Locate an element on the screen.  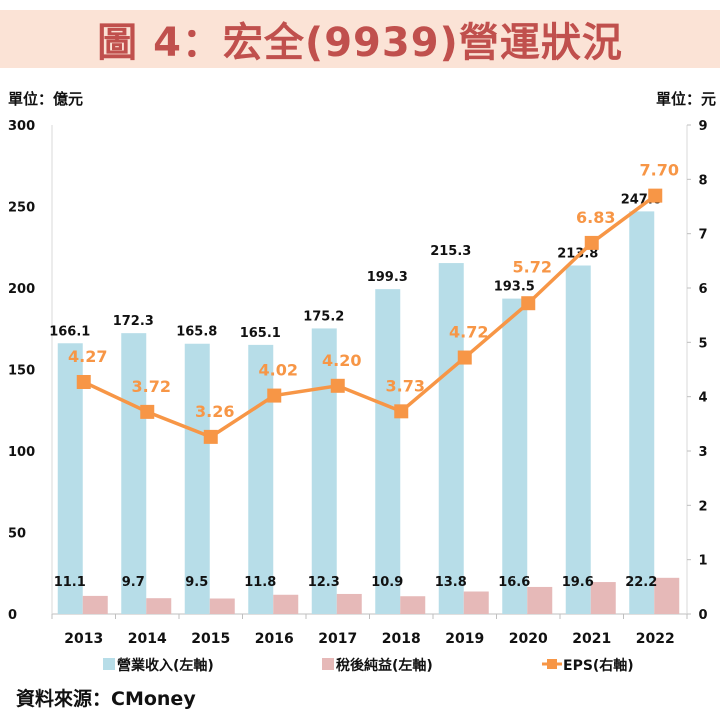
revenue-data-label: 199.3 is located at coordinates (387, 277).